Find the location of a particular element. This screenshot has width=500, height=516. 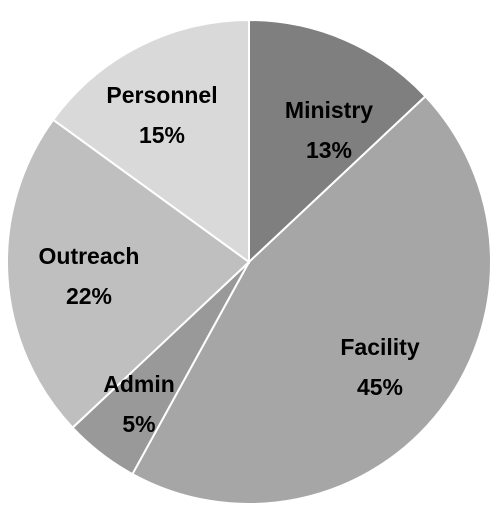

slice-pct-admin: 5% is located at coordinates (138, 424).